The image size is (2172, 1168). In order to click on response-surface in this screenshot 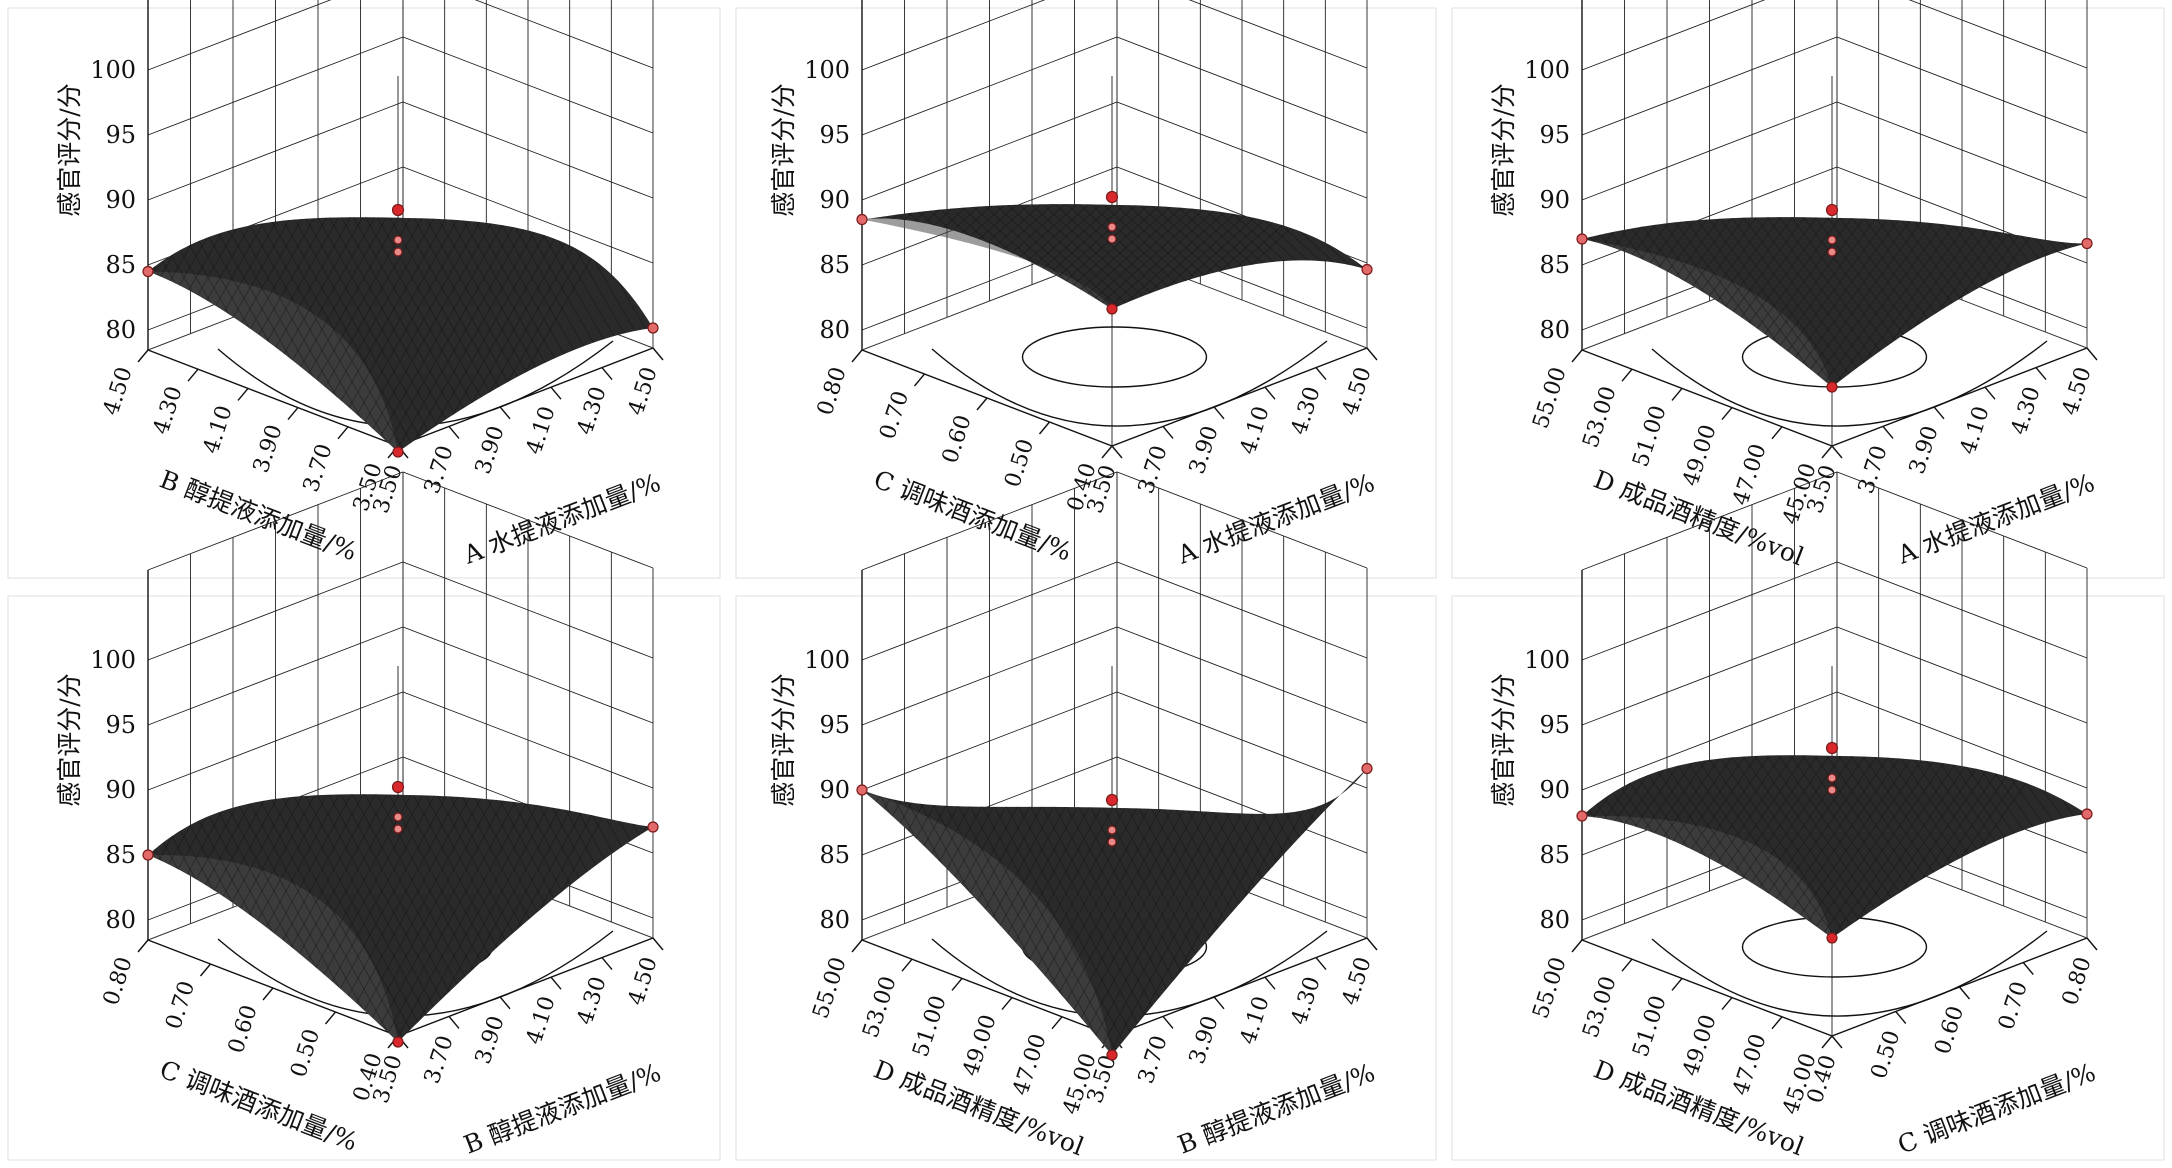, I will do `click(400, 918)`.